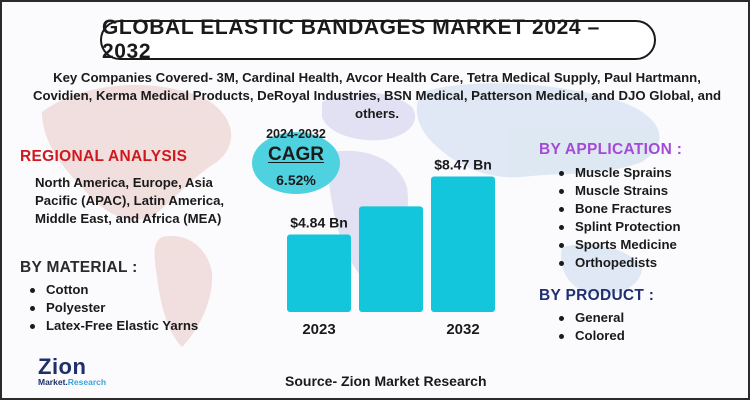 This screenshot has width=750, height=400. Describe the element at coordinates (296, 154) in the screenshot. I see `cagr-label: CAGR` at that location.